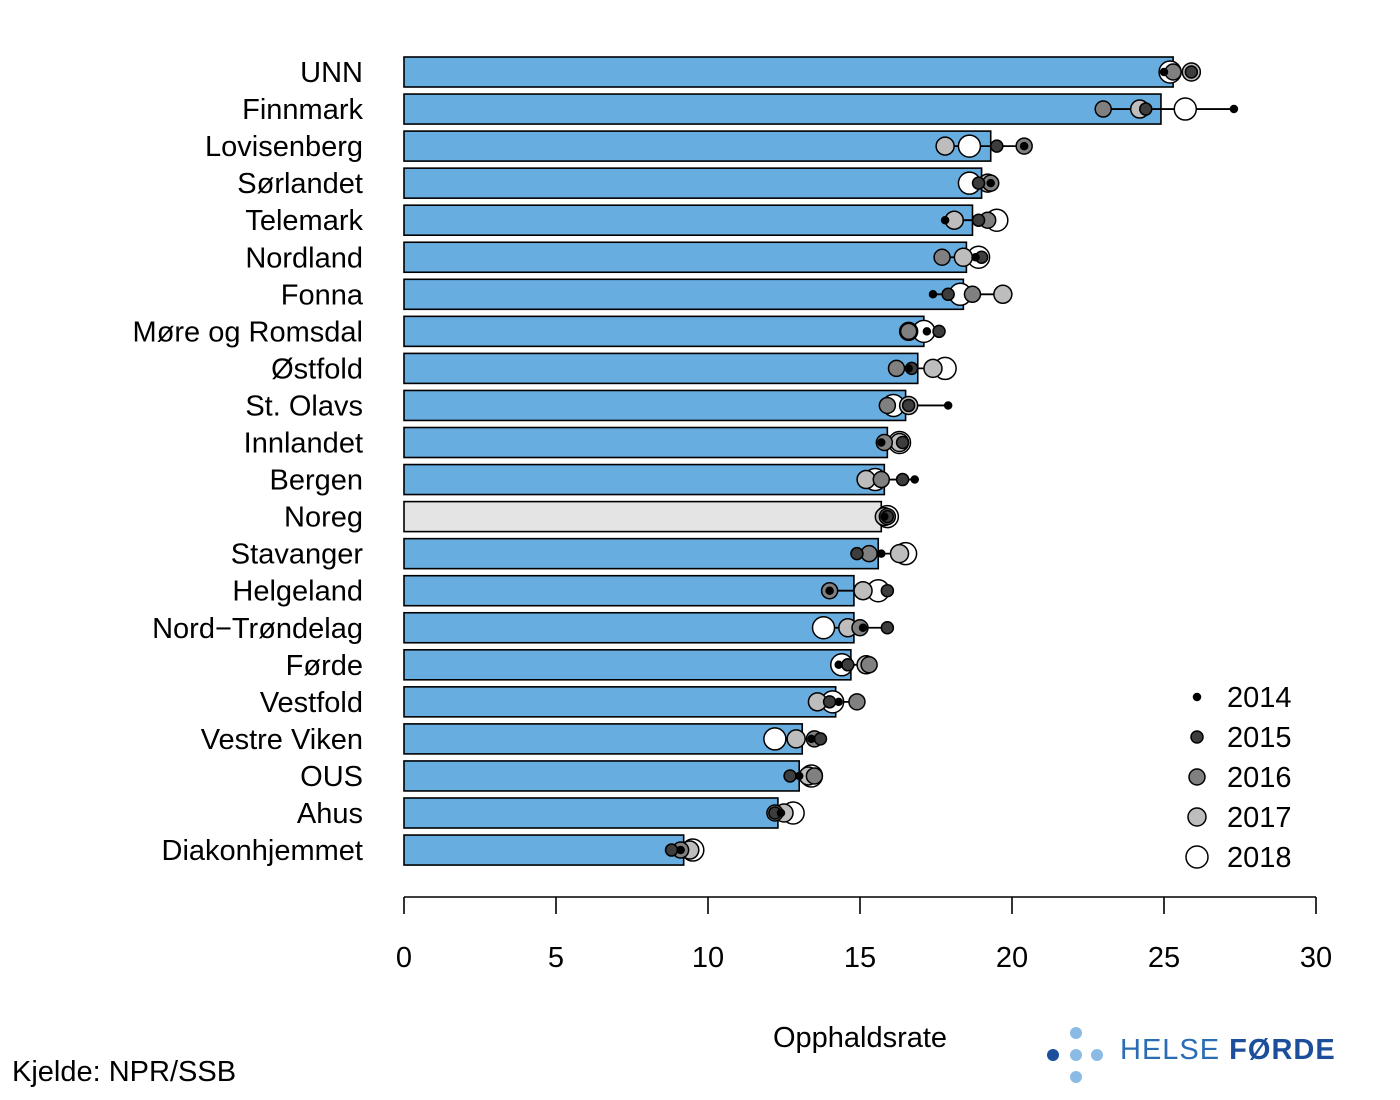  I want to click on x-axis: 0 5 10 15 20 25 30, so click(864, 935).